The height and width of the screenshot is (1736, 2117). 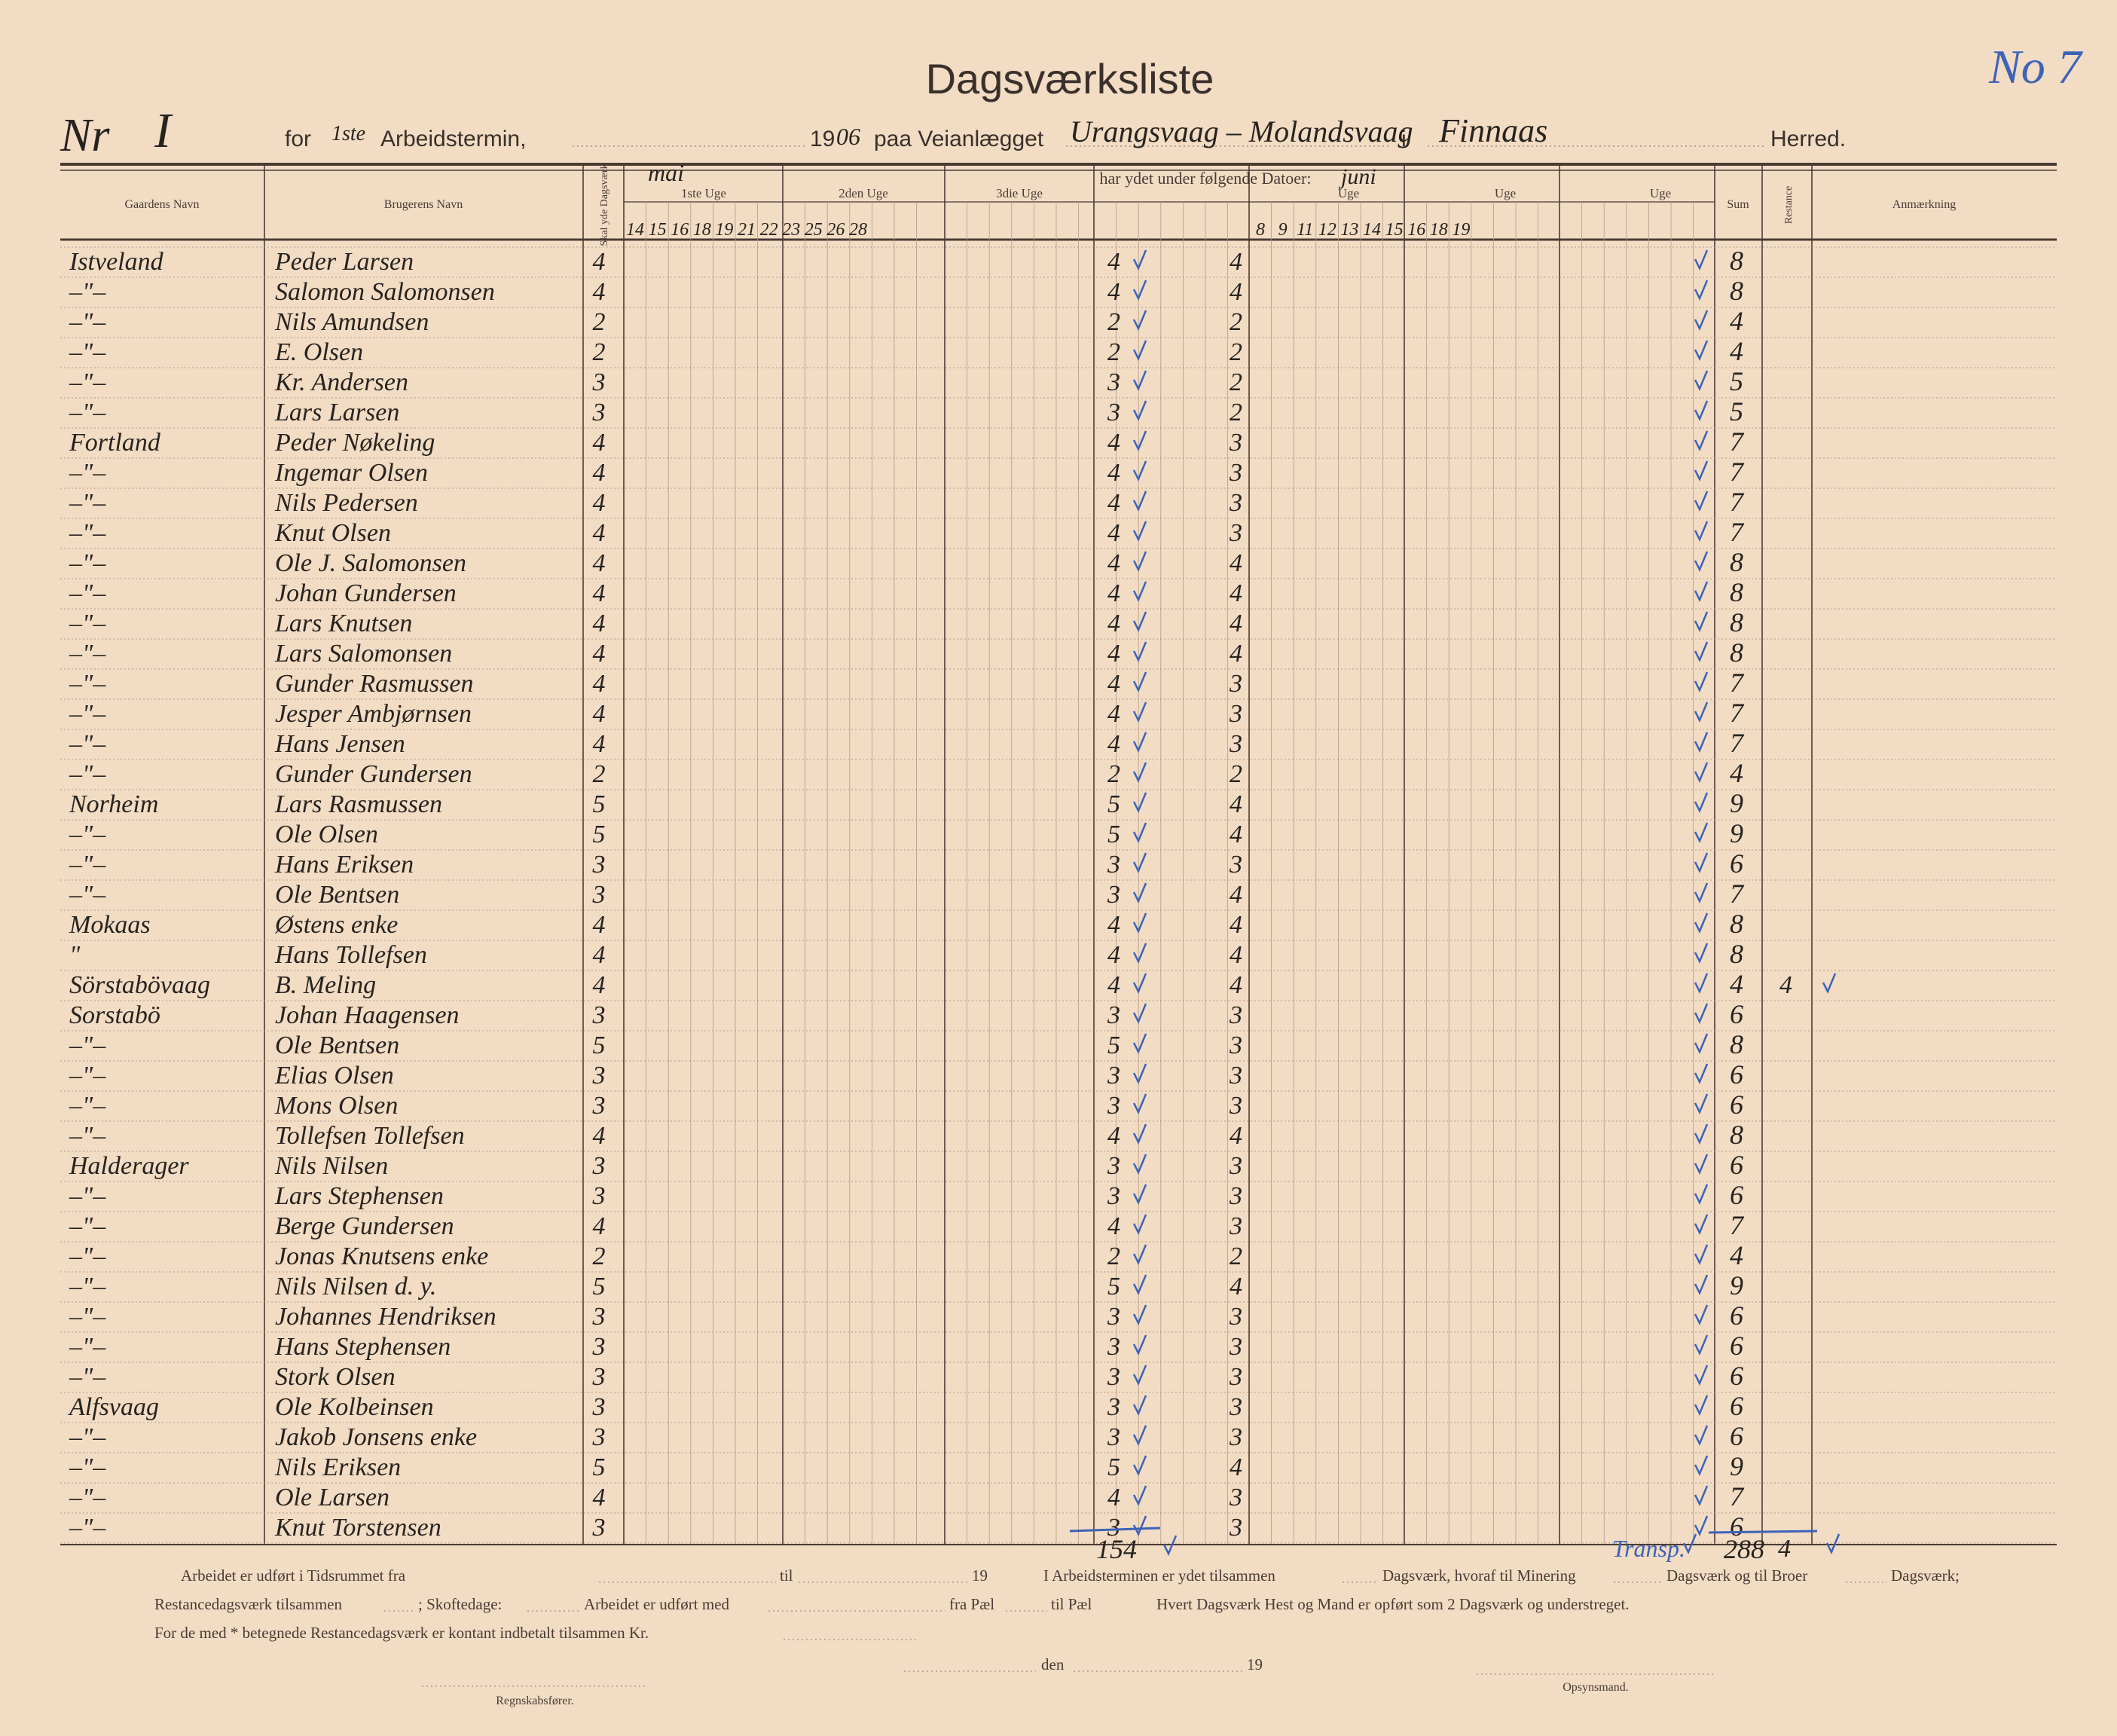 I want to click on farm-name: Halderager, so click(x=129, y=1166).